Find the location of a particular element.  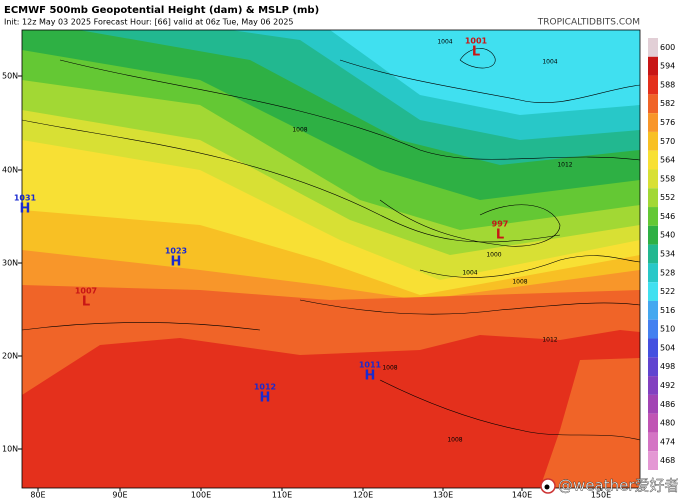

colorbar-label: 546 is located at coordinates (667, 216).